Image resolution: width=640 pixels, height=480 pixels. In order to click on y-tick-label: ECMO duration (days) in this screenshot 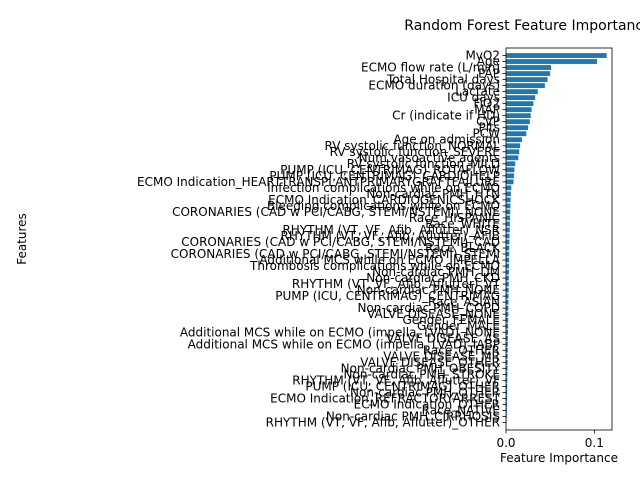, I will do `click(434, 86)`.